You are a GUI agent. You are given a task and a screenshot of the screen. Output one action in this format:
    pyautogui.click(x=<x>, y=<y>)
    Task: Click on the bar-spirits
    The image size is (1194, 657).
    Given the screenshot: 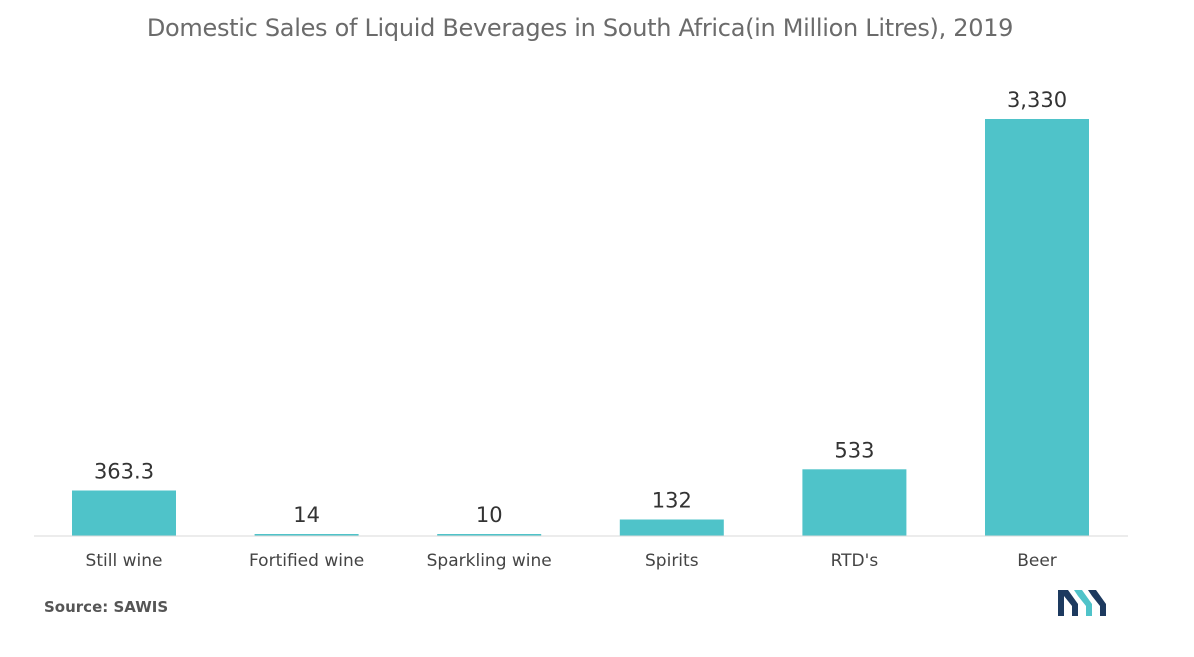 What is the action you would take?
    pyautogui.click(x=671, y=527)
    